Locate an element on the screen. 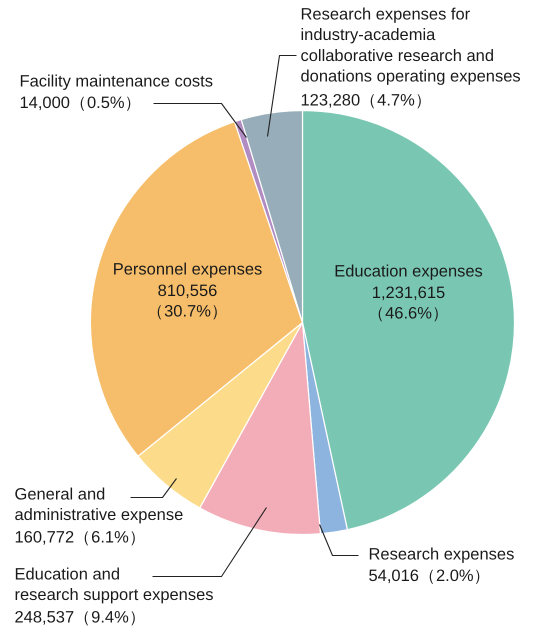 This screenshot has height=628, width=555. slice-label: Personnel expenses is located at coordinates (187, 269).